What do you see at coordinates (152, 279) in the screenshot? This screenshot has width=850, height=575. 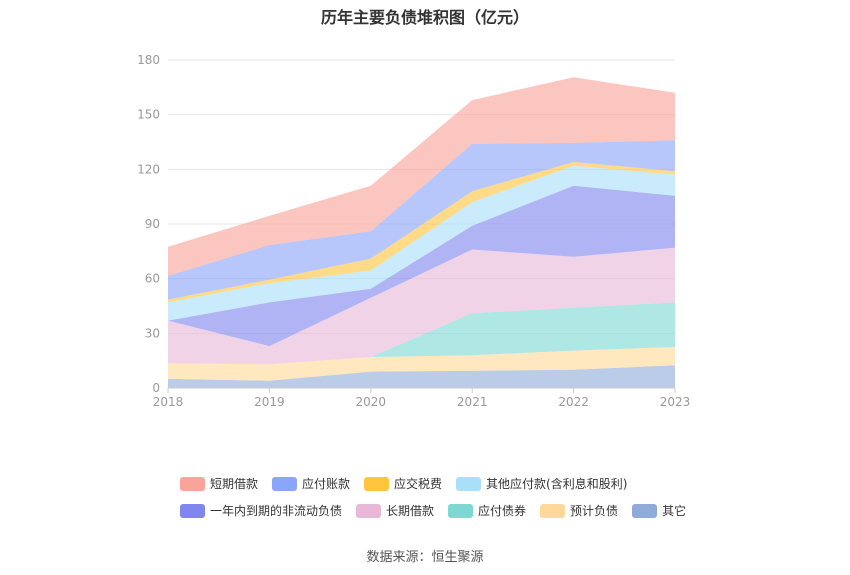 I see `y-tick-label: 60` at bounding box center [152, 279].